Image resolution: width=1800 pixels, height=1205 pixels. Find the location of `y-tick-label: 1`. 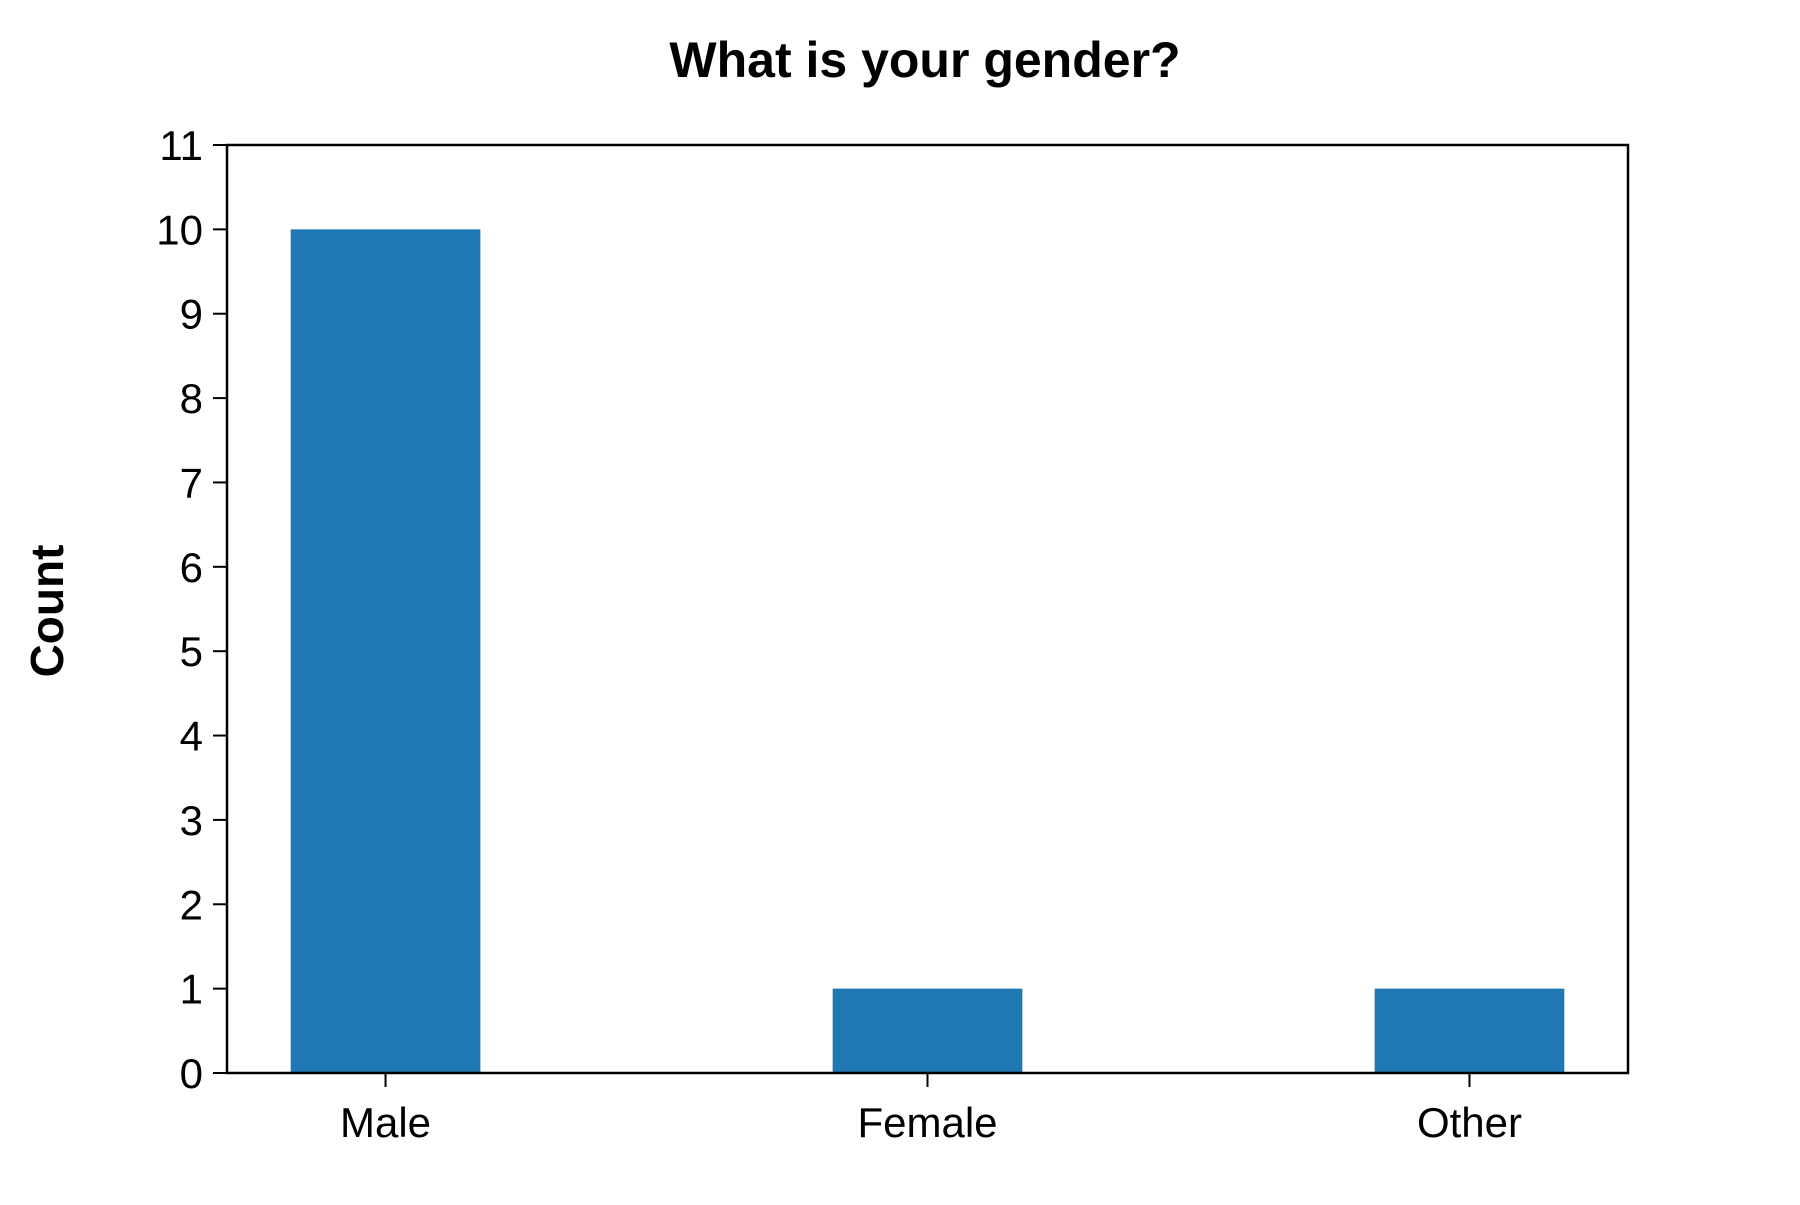

y-tick-label: 1 is located at coordinates (191, 989).